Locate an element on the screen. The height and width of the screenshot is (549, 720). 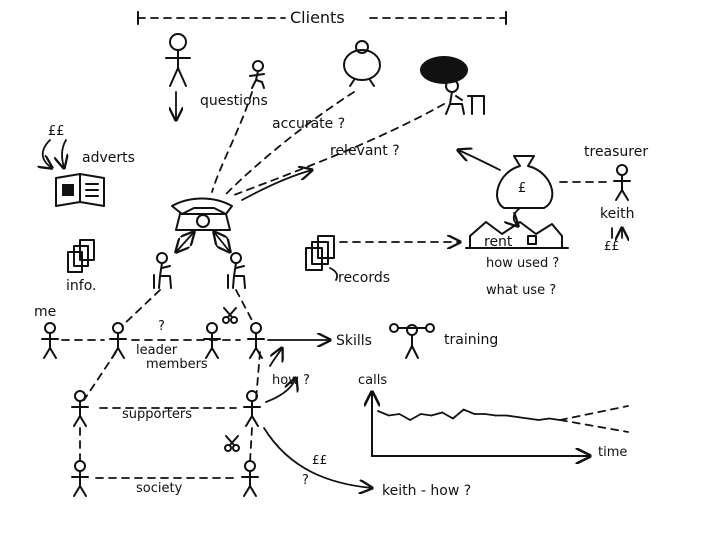
label-me: me is located at coordinates (45, 312).